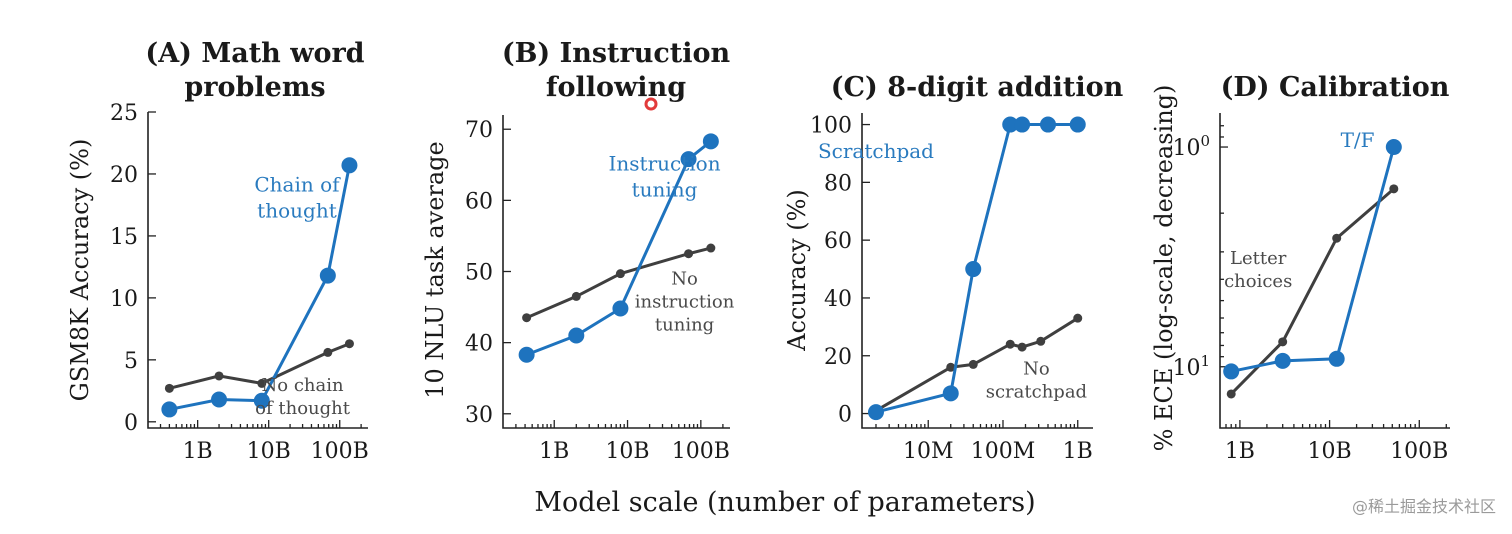 The height and width of the screenshot is (534, 1512). What do you see at coordinates (1358, 140) in the screenshot?
I see `series-annotation: T/F` at bounding box center [1358, 140].